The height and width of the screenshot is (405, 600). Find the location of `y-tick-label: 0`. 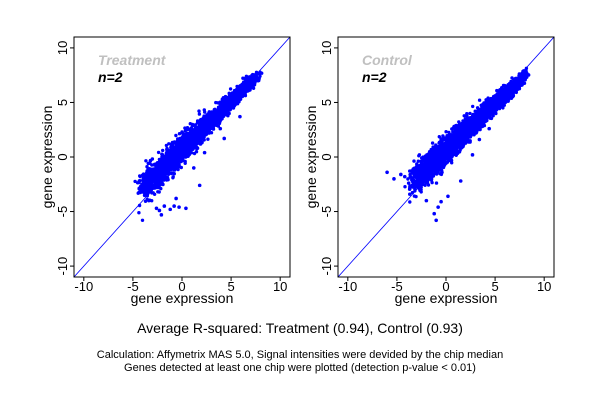

y-tick-label: 0 is located at coordinates (62, 156).